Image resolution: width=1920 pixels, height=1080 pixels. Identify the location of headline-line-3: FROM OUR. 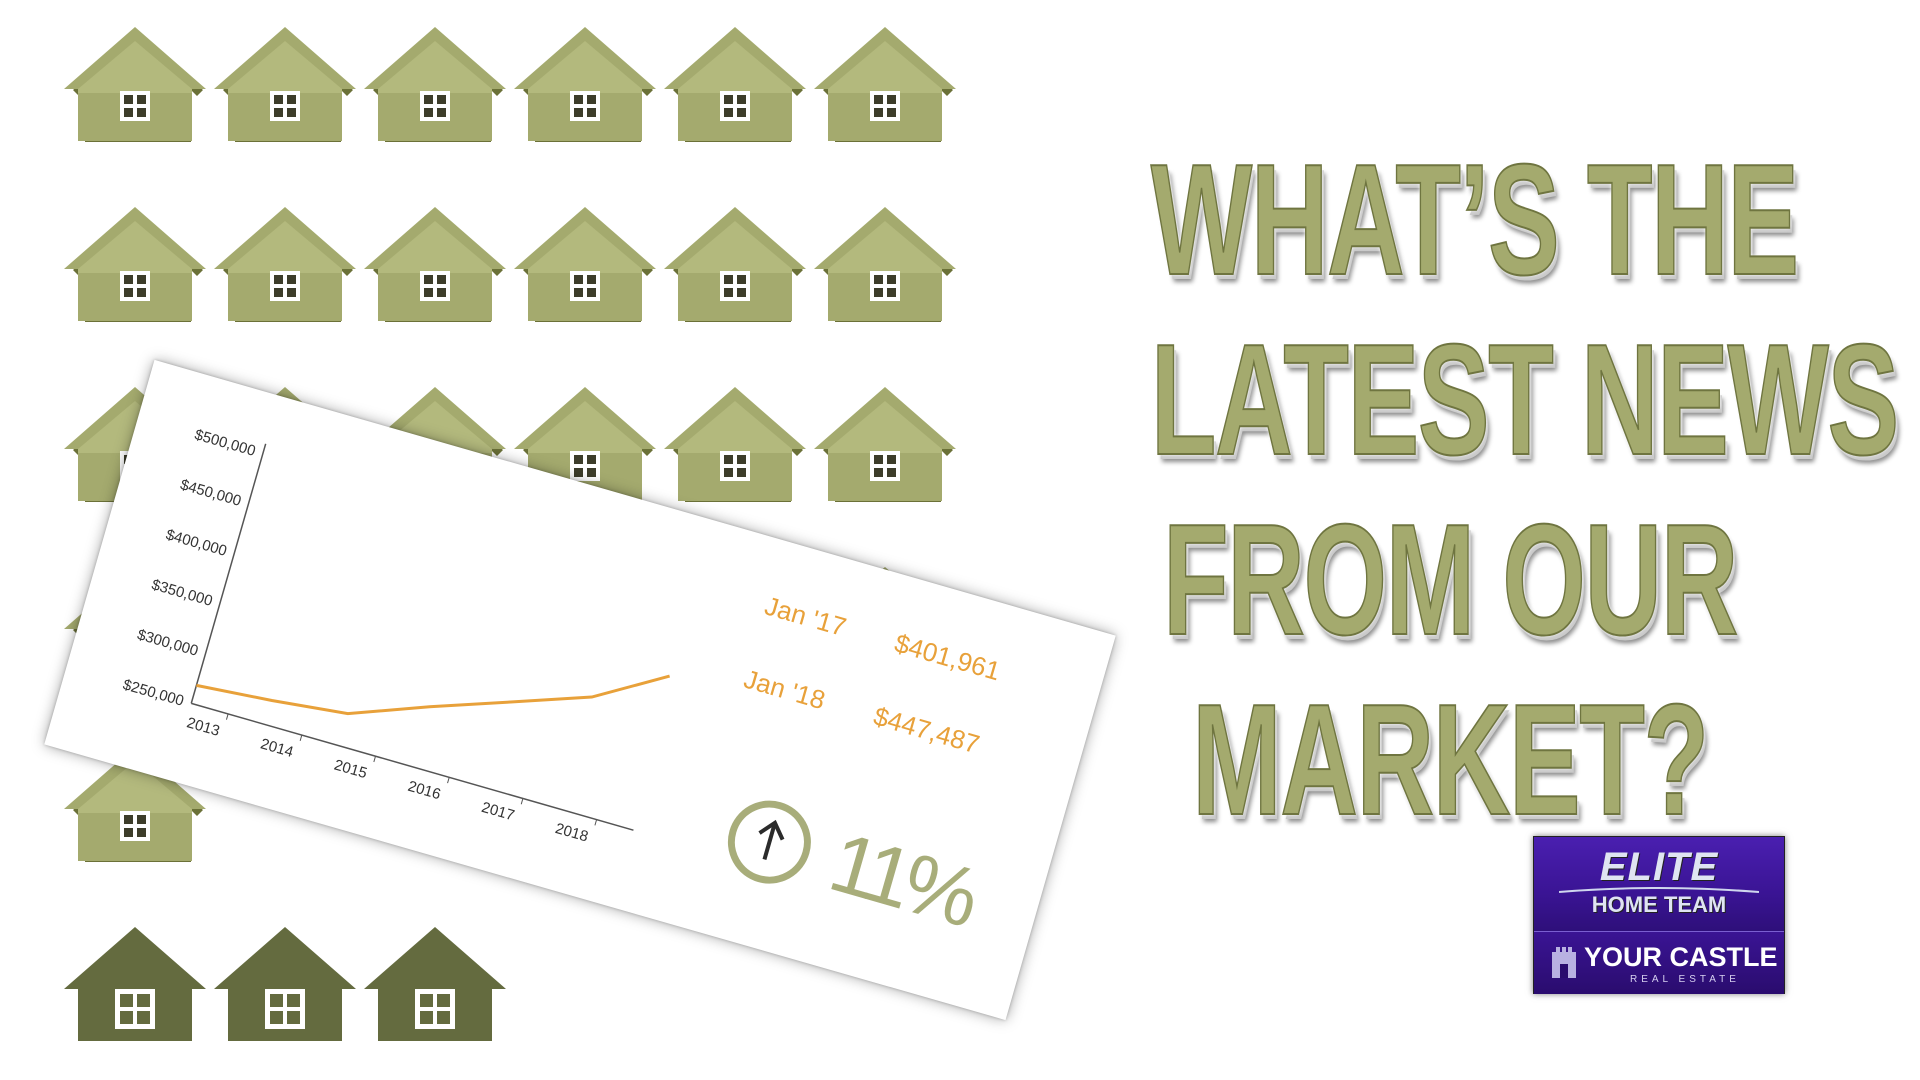
(1450, 580).